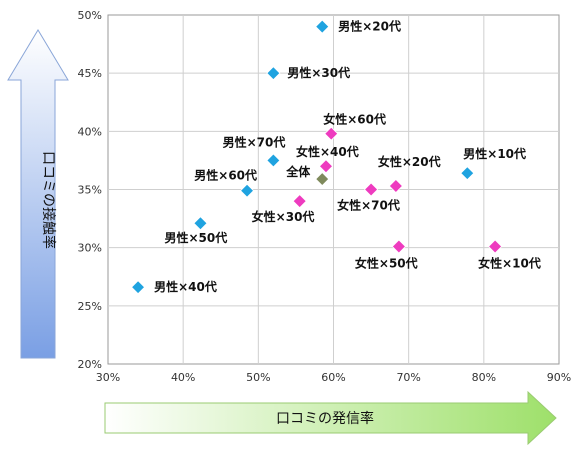  Describe the element at coordinates (254, 141) in the screenshot. I see `point-label: 男性×70代` at that location.